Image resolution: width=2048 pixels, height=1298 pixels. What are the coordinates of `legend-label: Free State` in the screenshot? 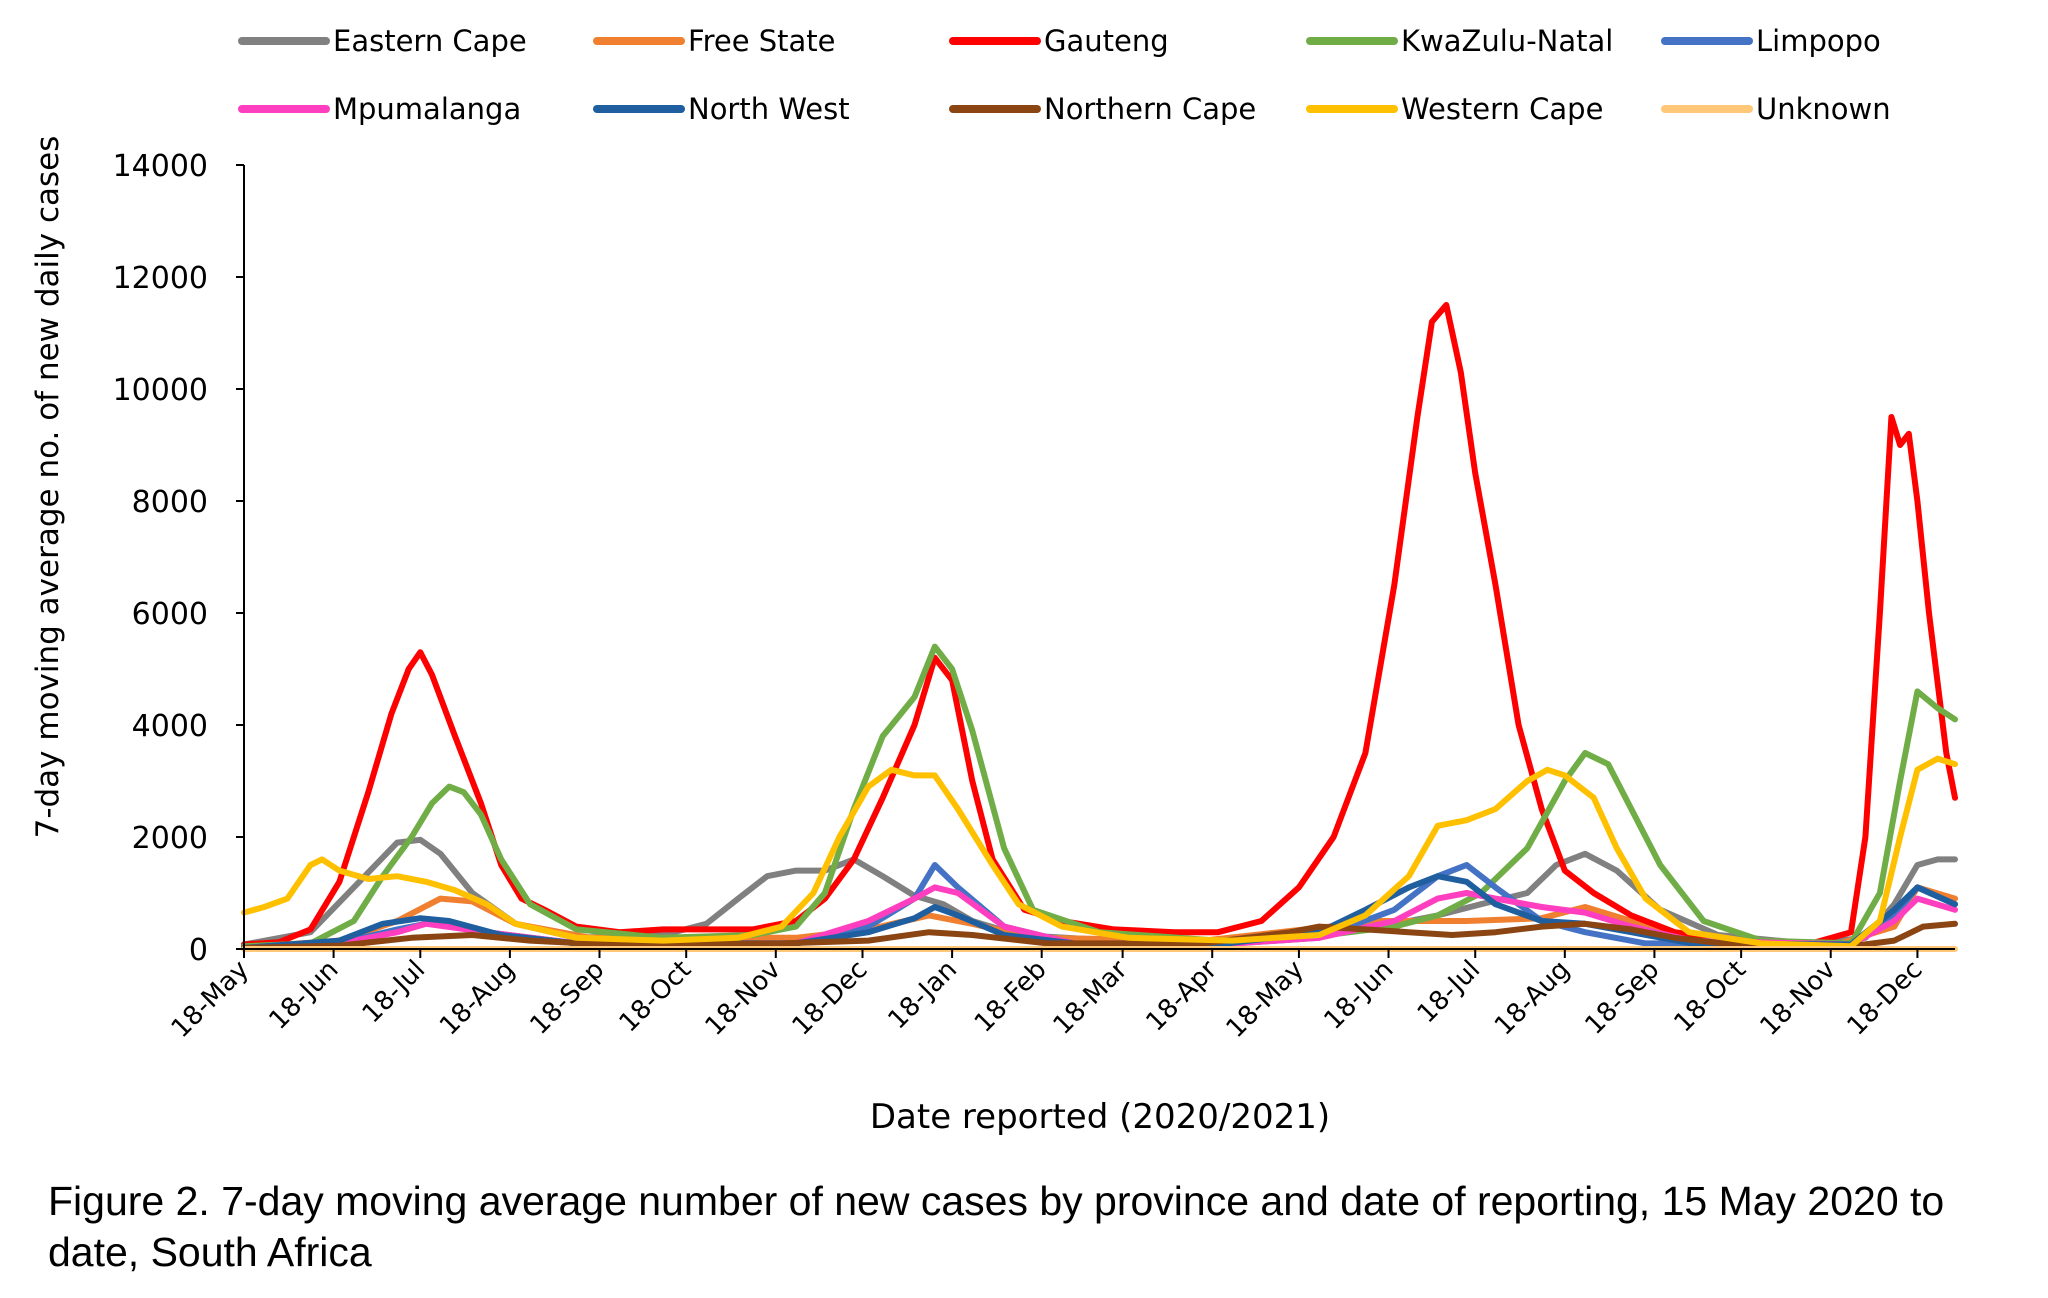 It's located at (762, 41).